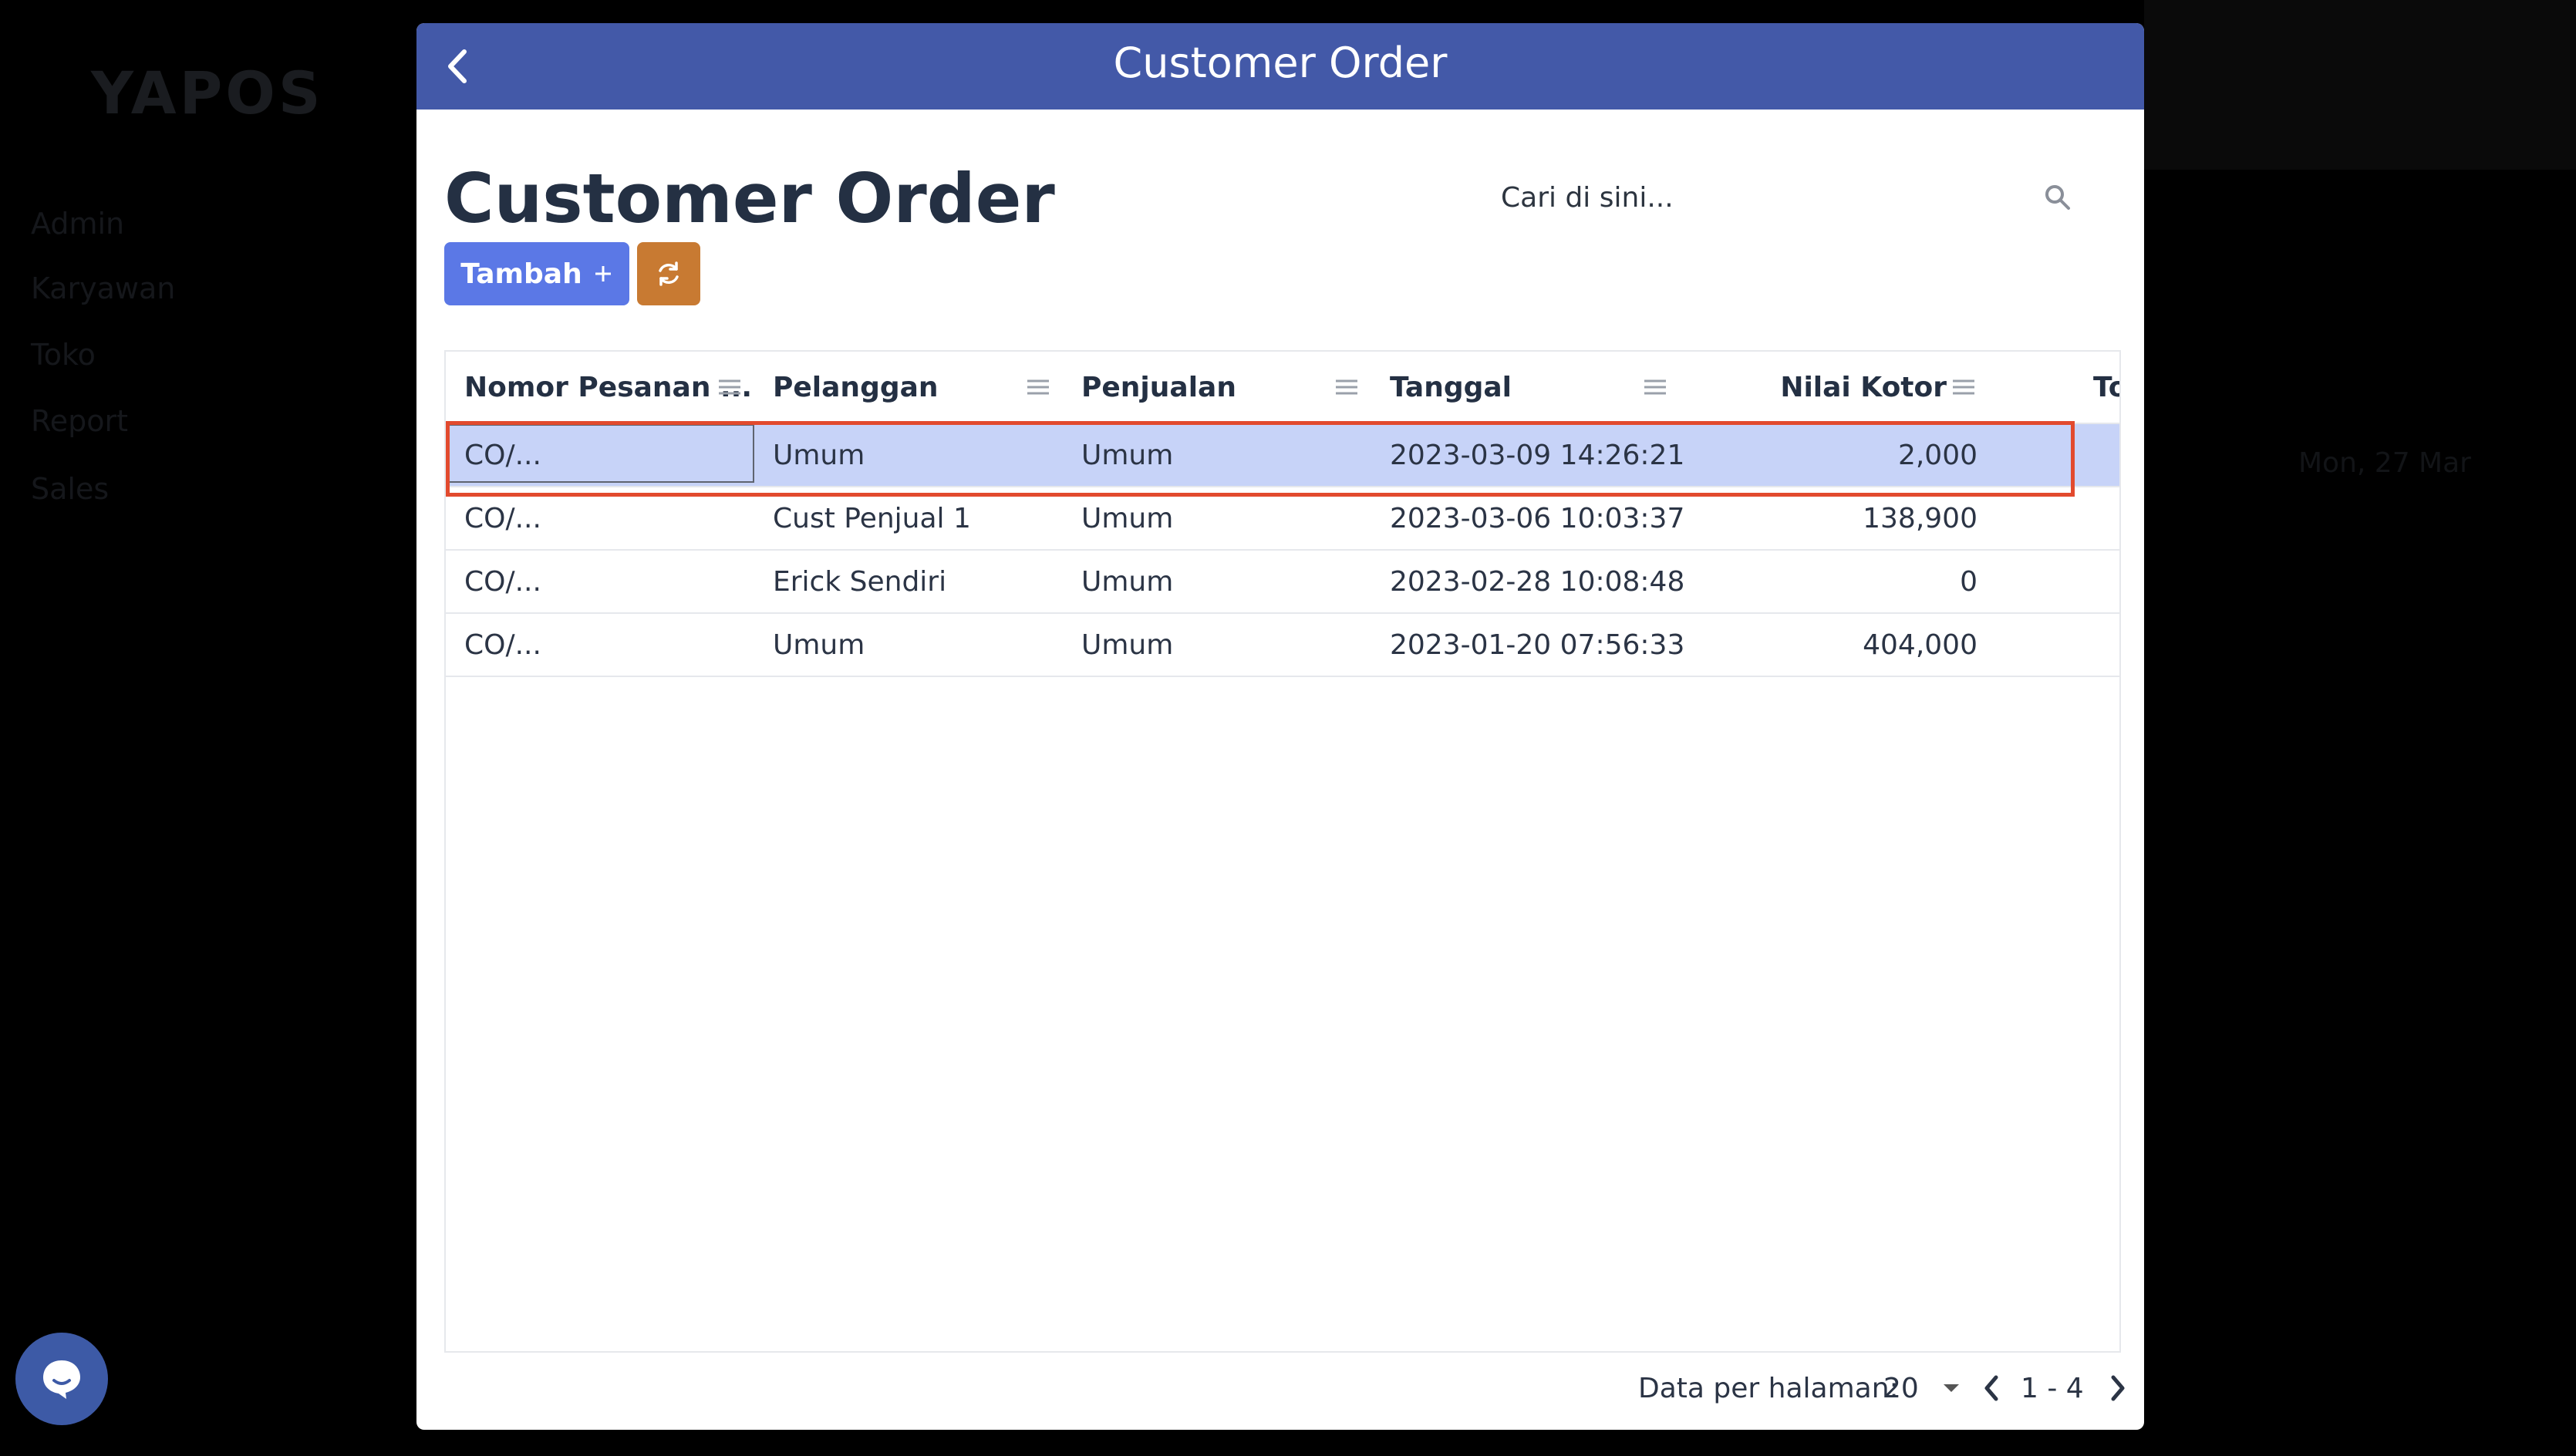 This screenshot has width=2576, height=1456. What do you see at coordinates (1920, 645) in the screenshot?
I see `cell-gross-value: 404,000` at bounding box center [1920, 645].